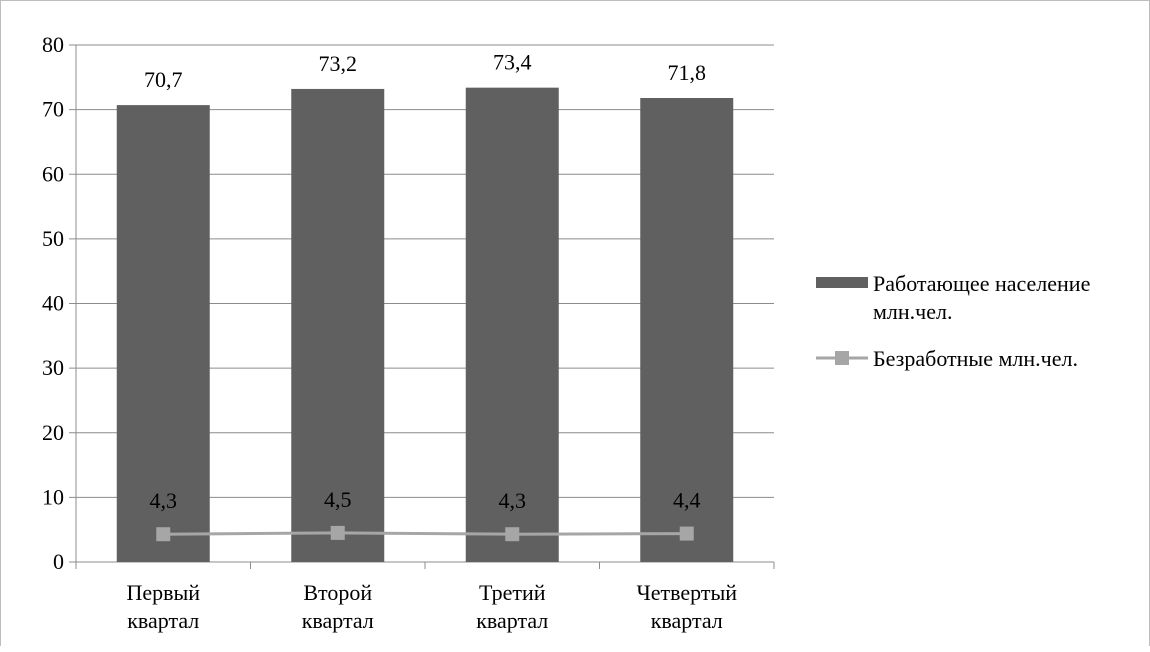 The image size is (1150, 652). What do you see at coordinates (975, 358) in the screenshot?
I see `legend-label-line: Безработные млн.чел.` at bounding box center [975, 358].